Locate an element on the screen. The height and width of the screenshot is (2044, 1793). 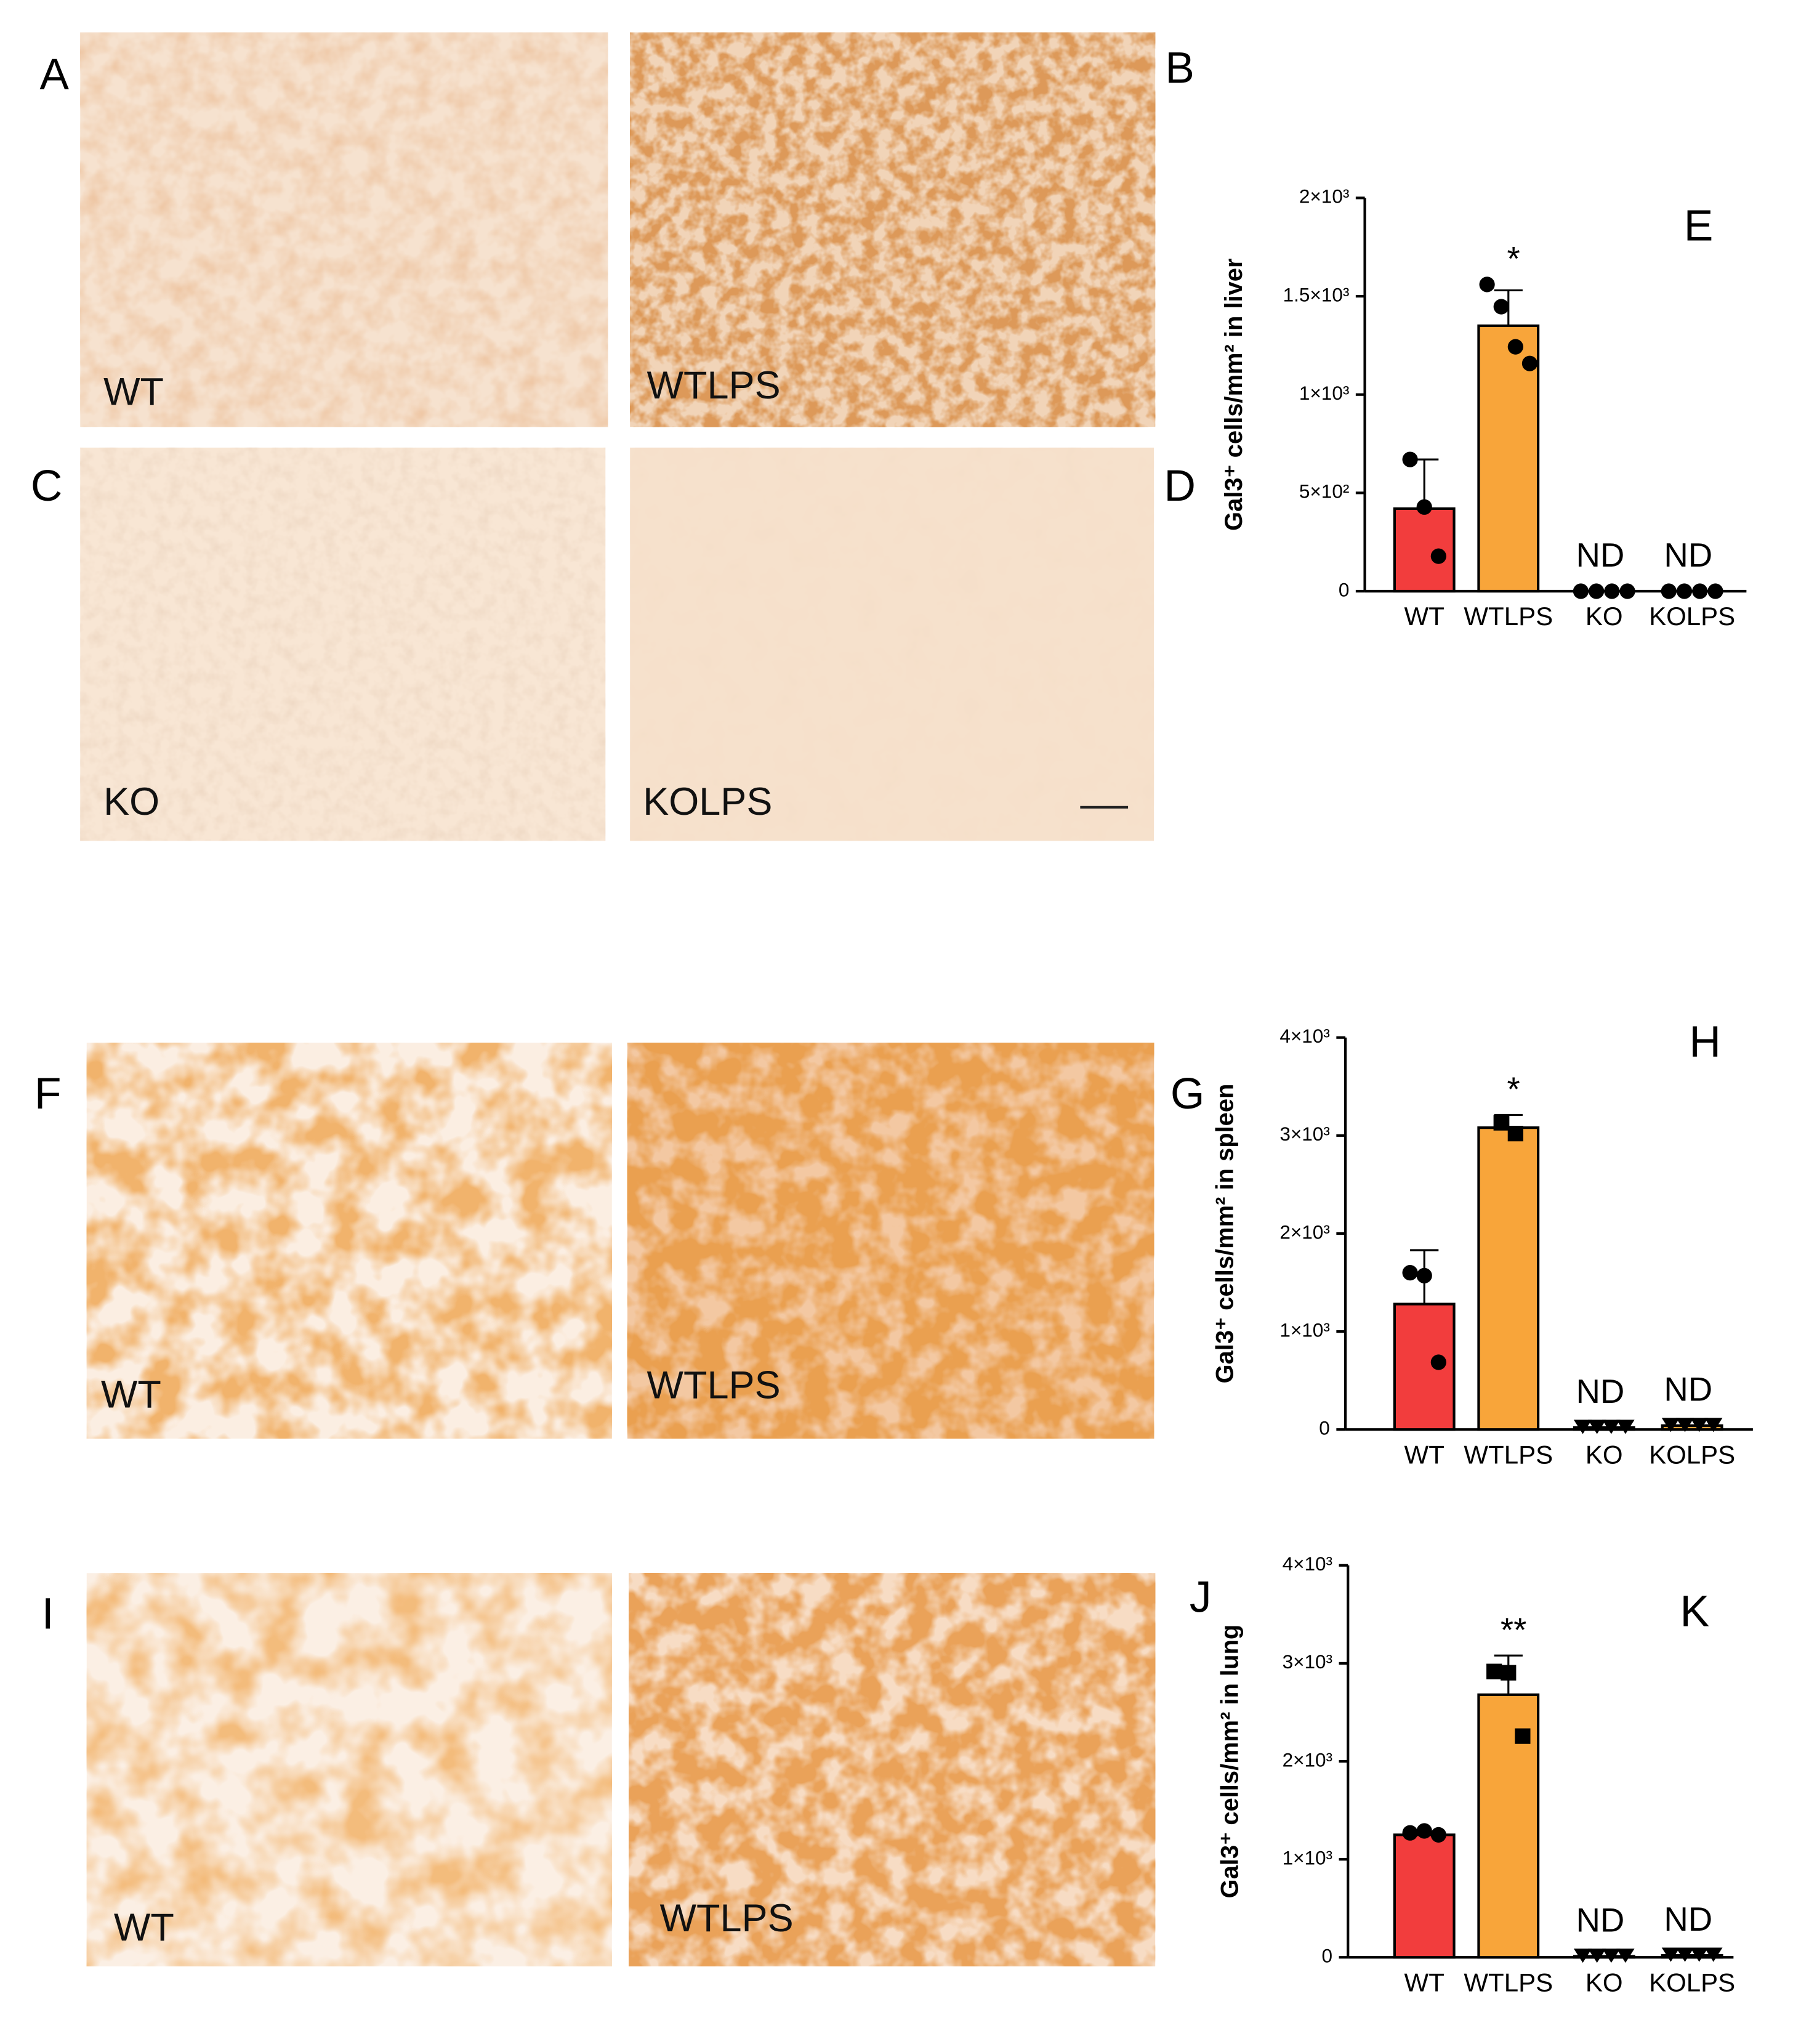
micrograph: KOLPS is located at coordinates (892, 644).